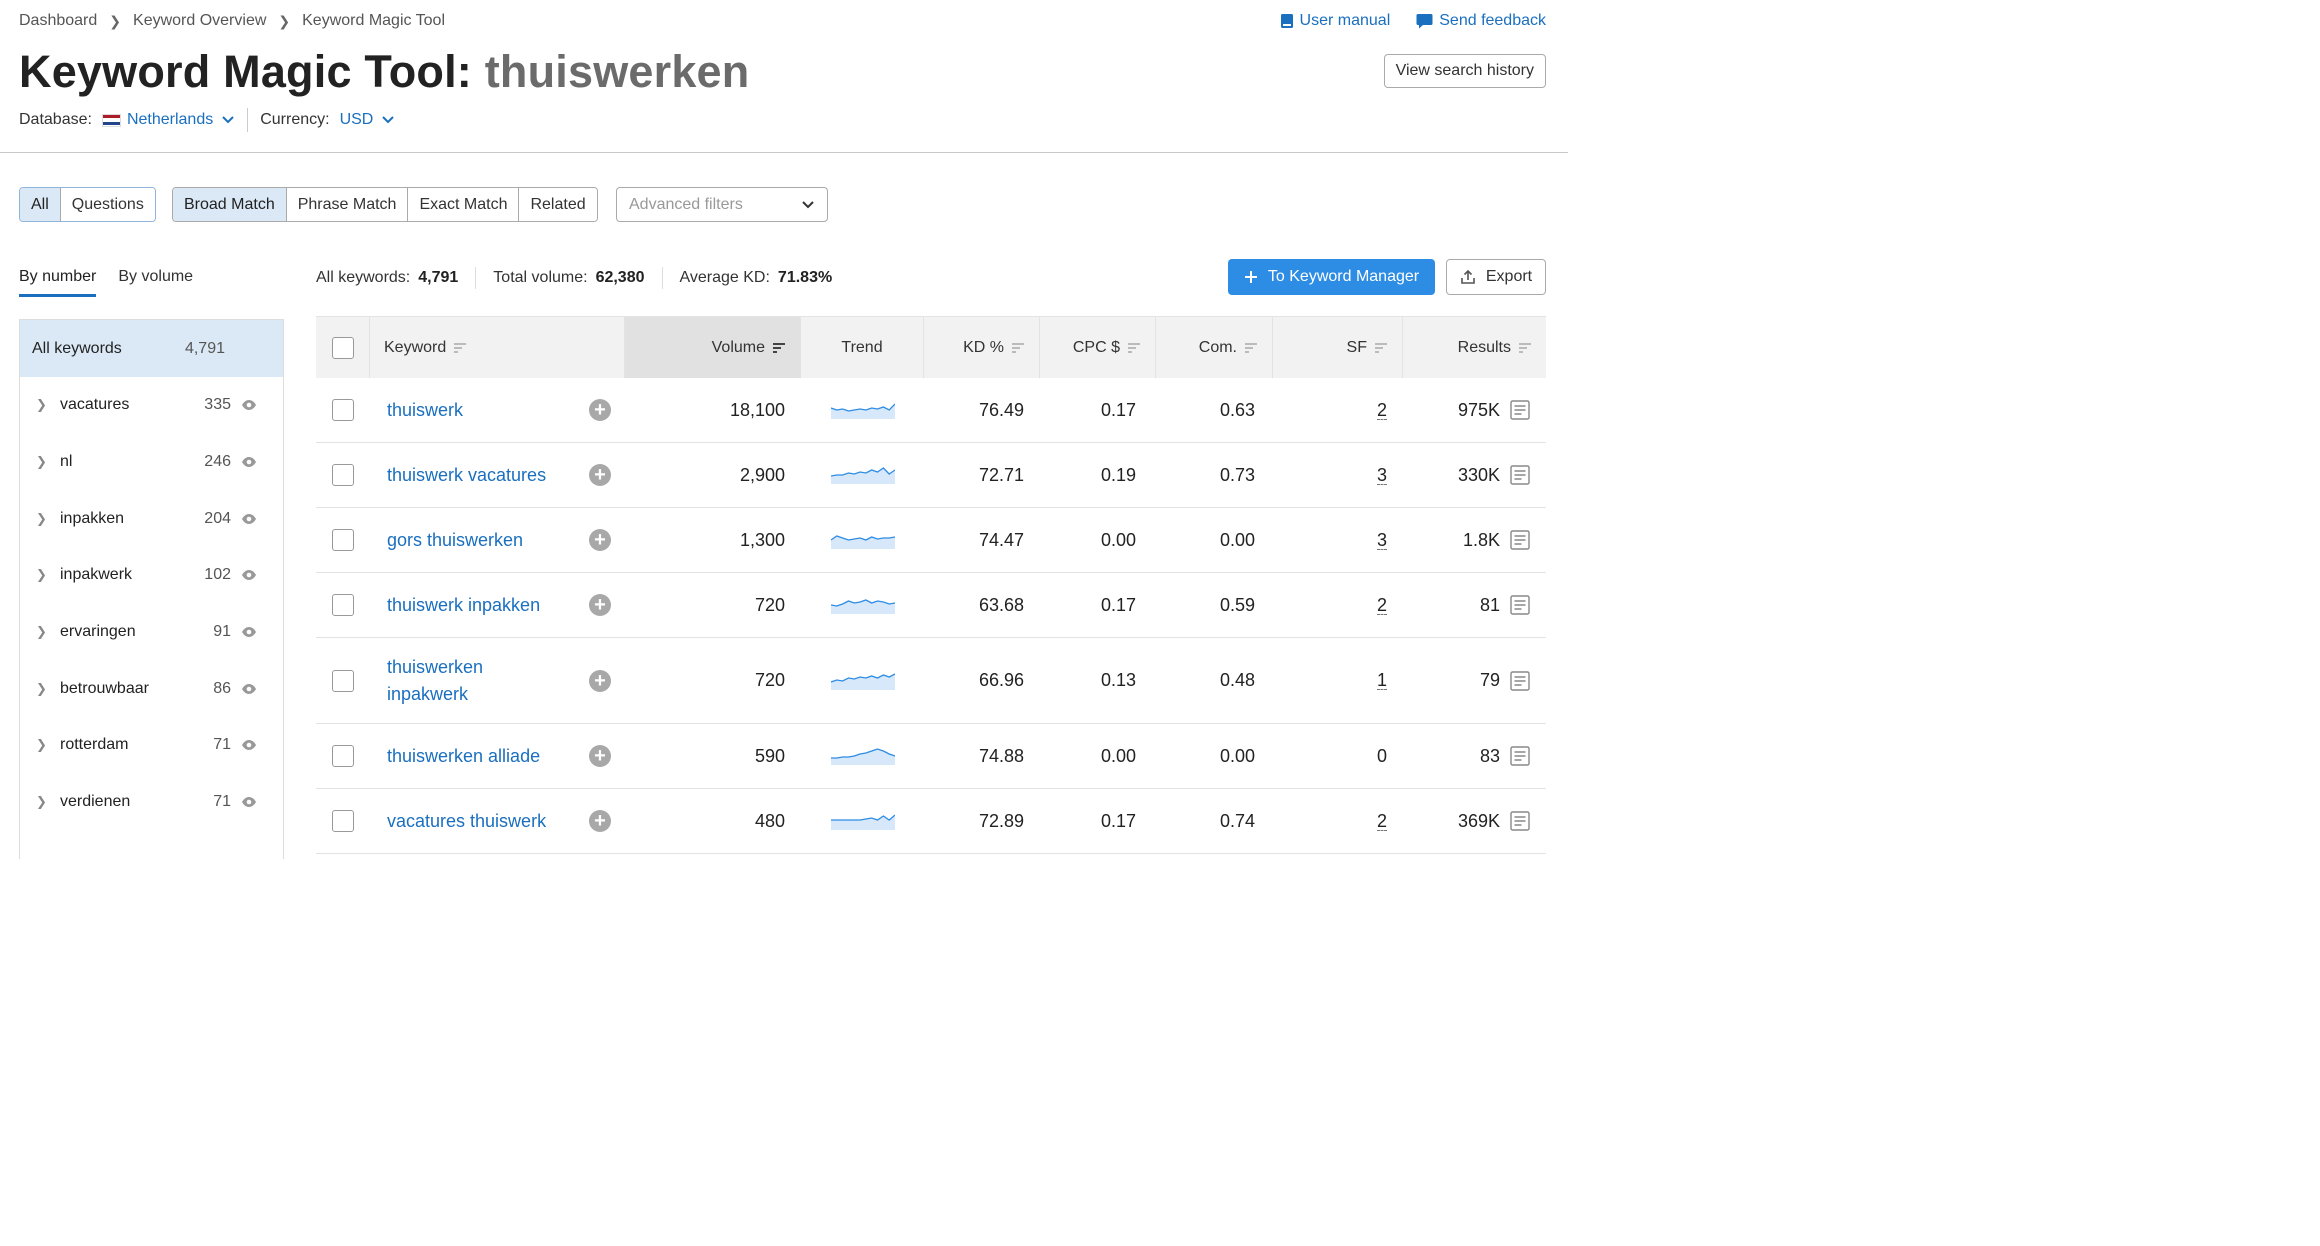  I want to click on sidebar-item-inpakwerk: ❯ inpakwerk 102, so click(151, 575).